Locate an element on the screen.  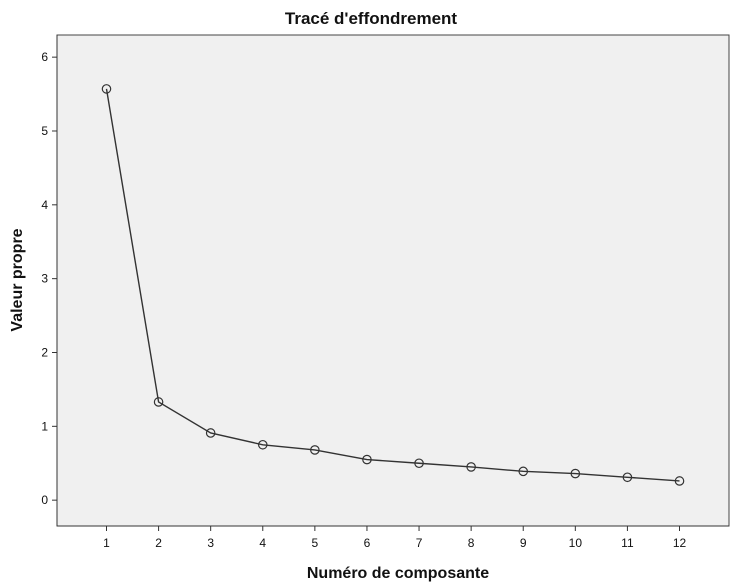
x-tick-label: 12 is located at coordinates (680, 543).